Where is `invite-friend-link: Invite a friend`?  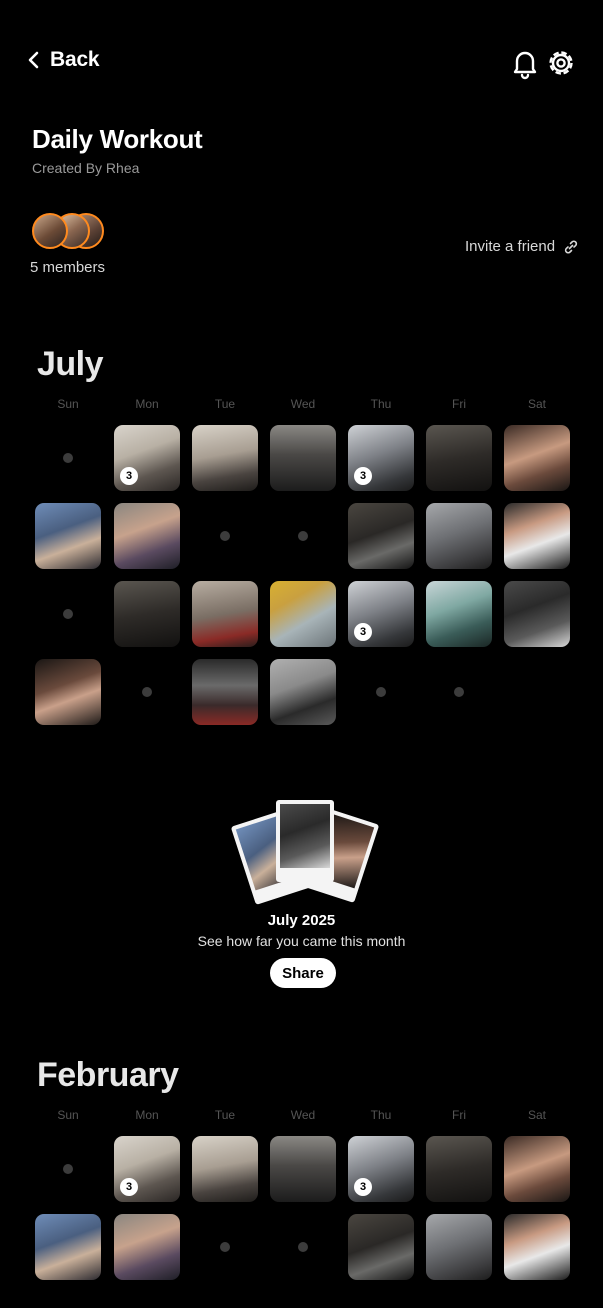 invite-friend-link: Invite a friend is located at coordinates (522, 246).